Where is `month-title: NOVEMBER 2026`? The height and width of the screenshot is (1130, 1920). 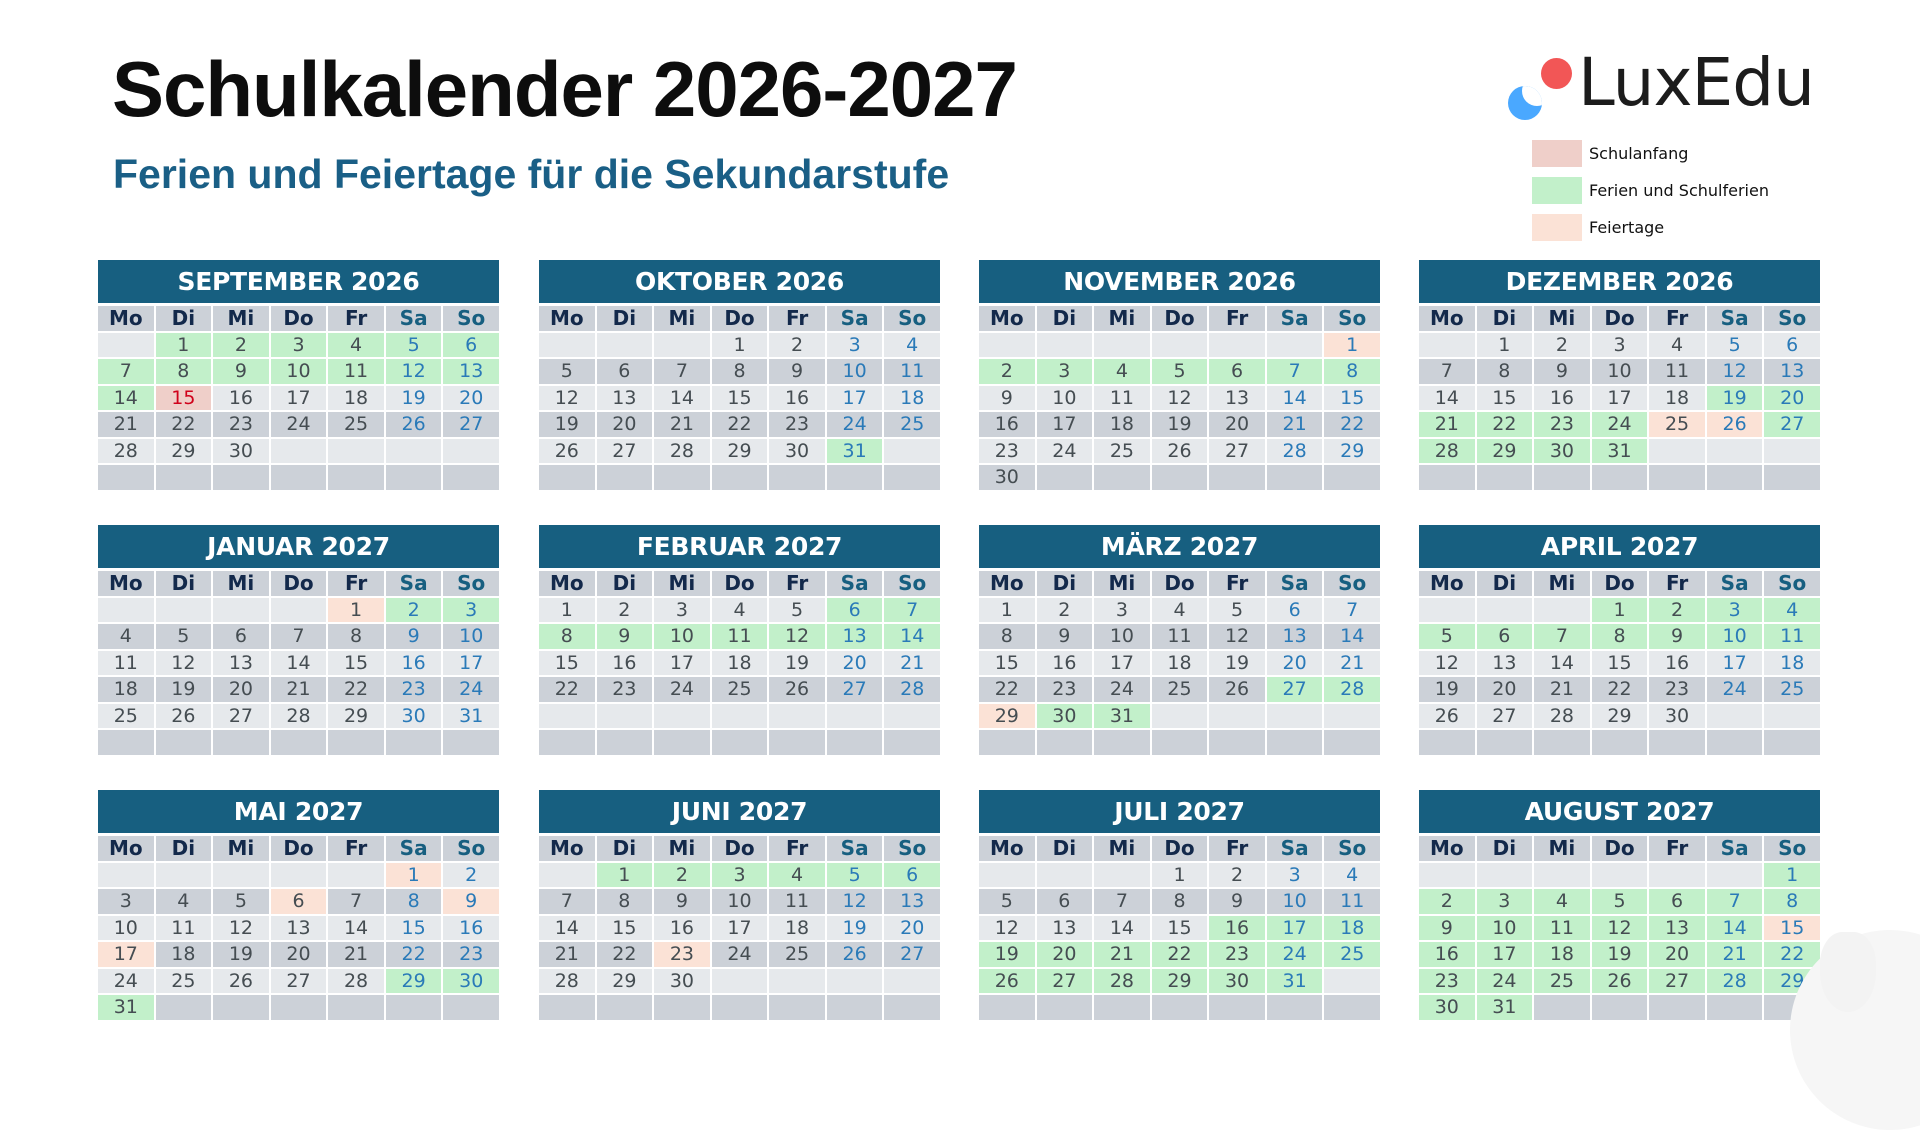
month-title: NOVEMBER 2026 is located at coordinates (1179, 281).